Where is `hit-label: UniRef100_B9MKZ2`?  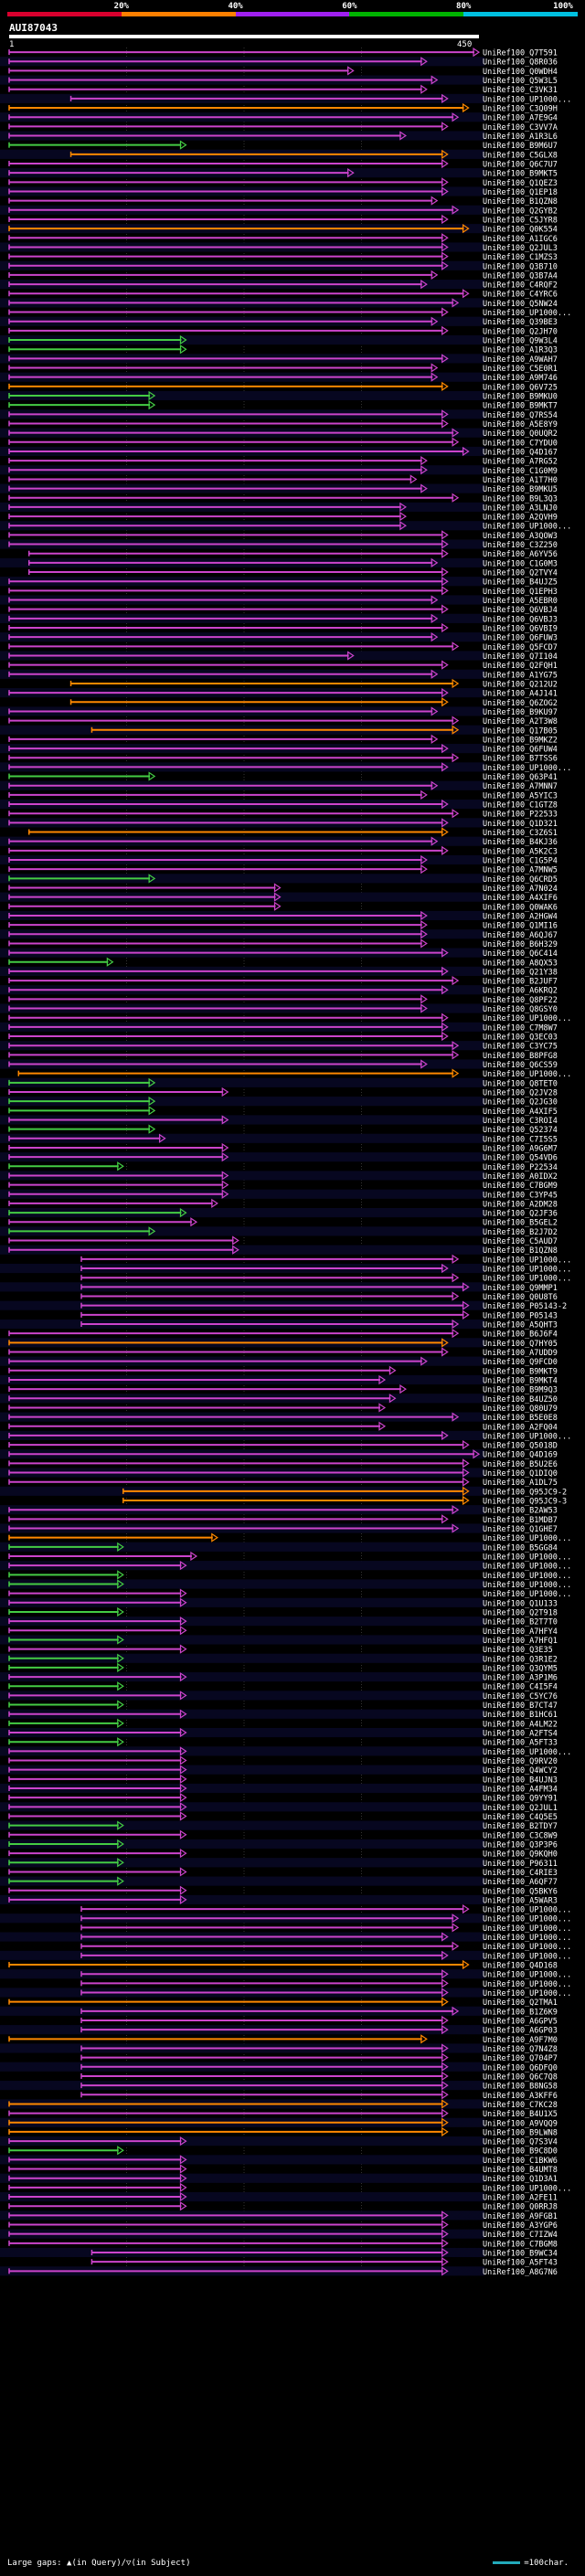 hit-label: UniRef100_B9MKZ2 is located at coordinates (520, 740).